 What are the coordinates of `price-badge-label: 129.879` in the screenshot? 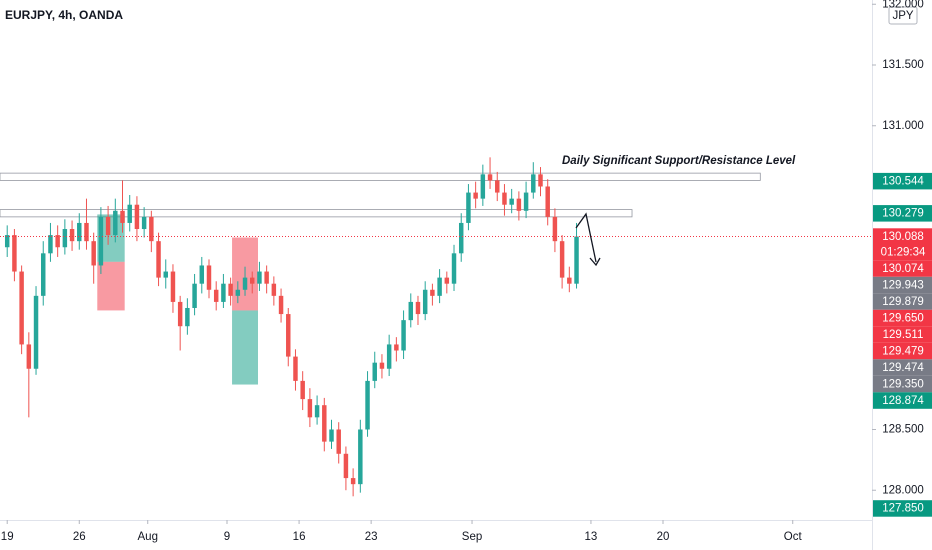 It's located at (903, 302).